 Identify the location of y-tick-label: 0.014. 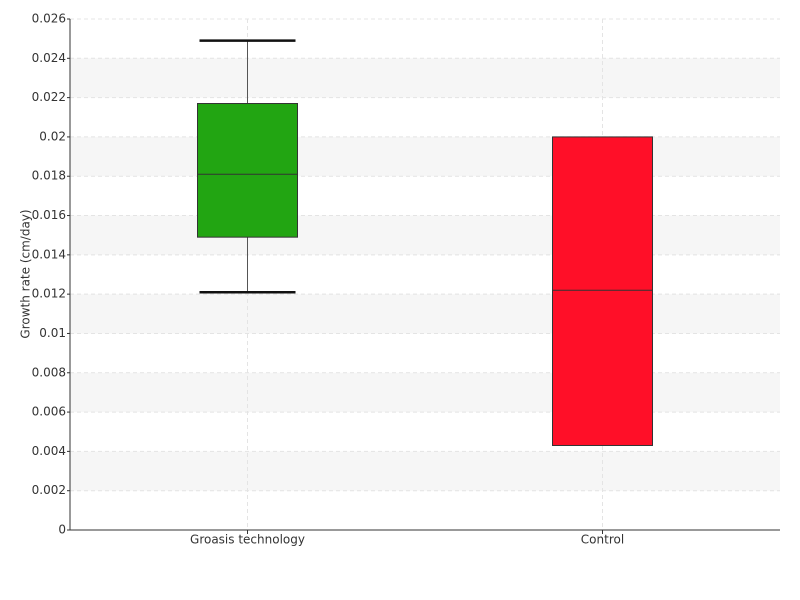
(49, 254).